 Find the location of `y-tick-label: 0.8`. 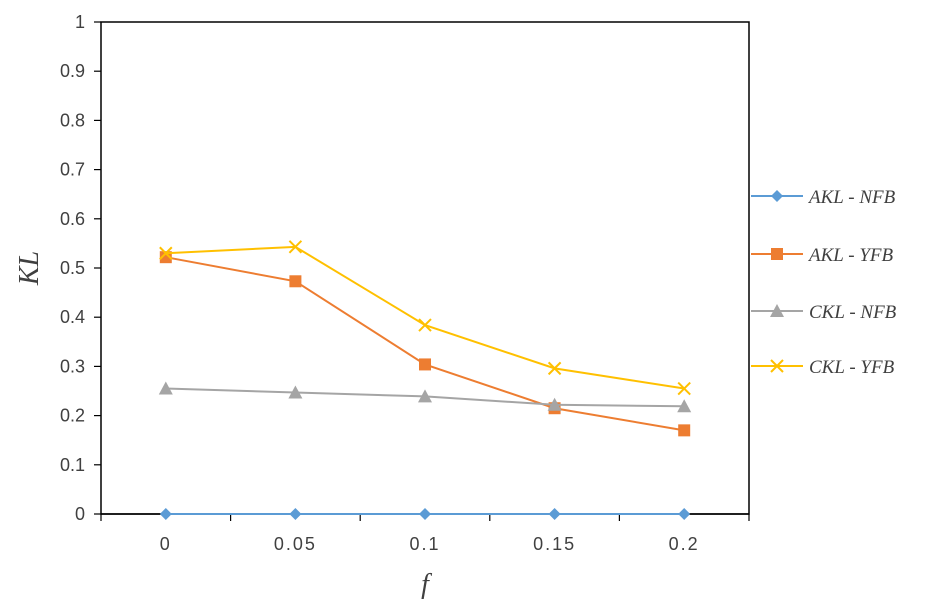

y-tick-label: 0.8 is located at coordinates (72, 120).